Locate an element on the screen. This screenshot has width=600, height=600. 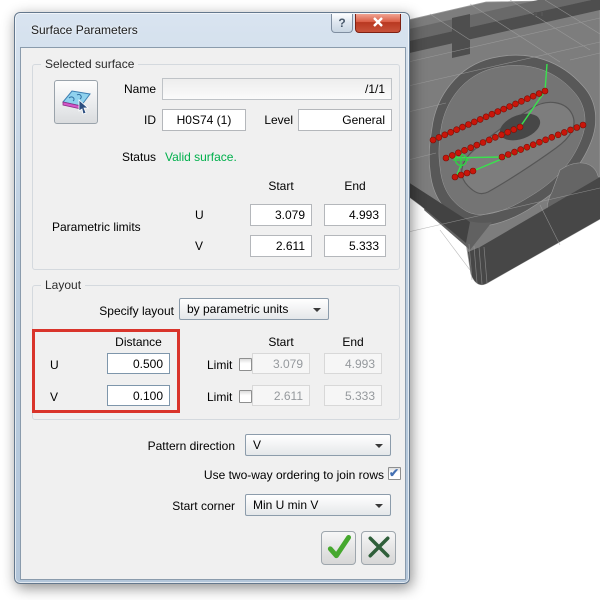
v-limit-start-value: 2.611 is located at coordinates (288, 395).